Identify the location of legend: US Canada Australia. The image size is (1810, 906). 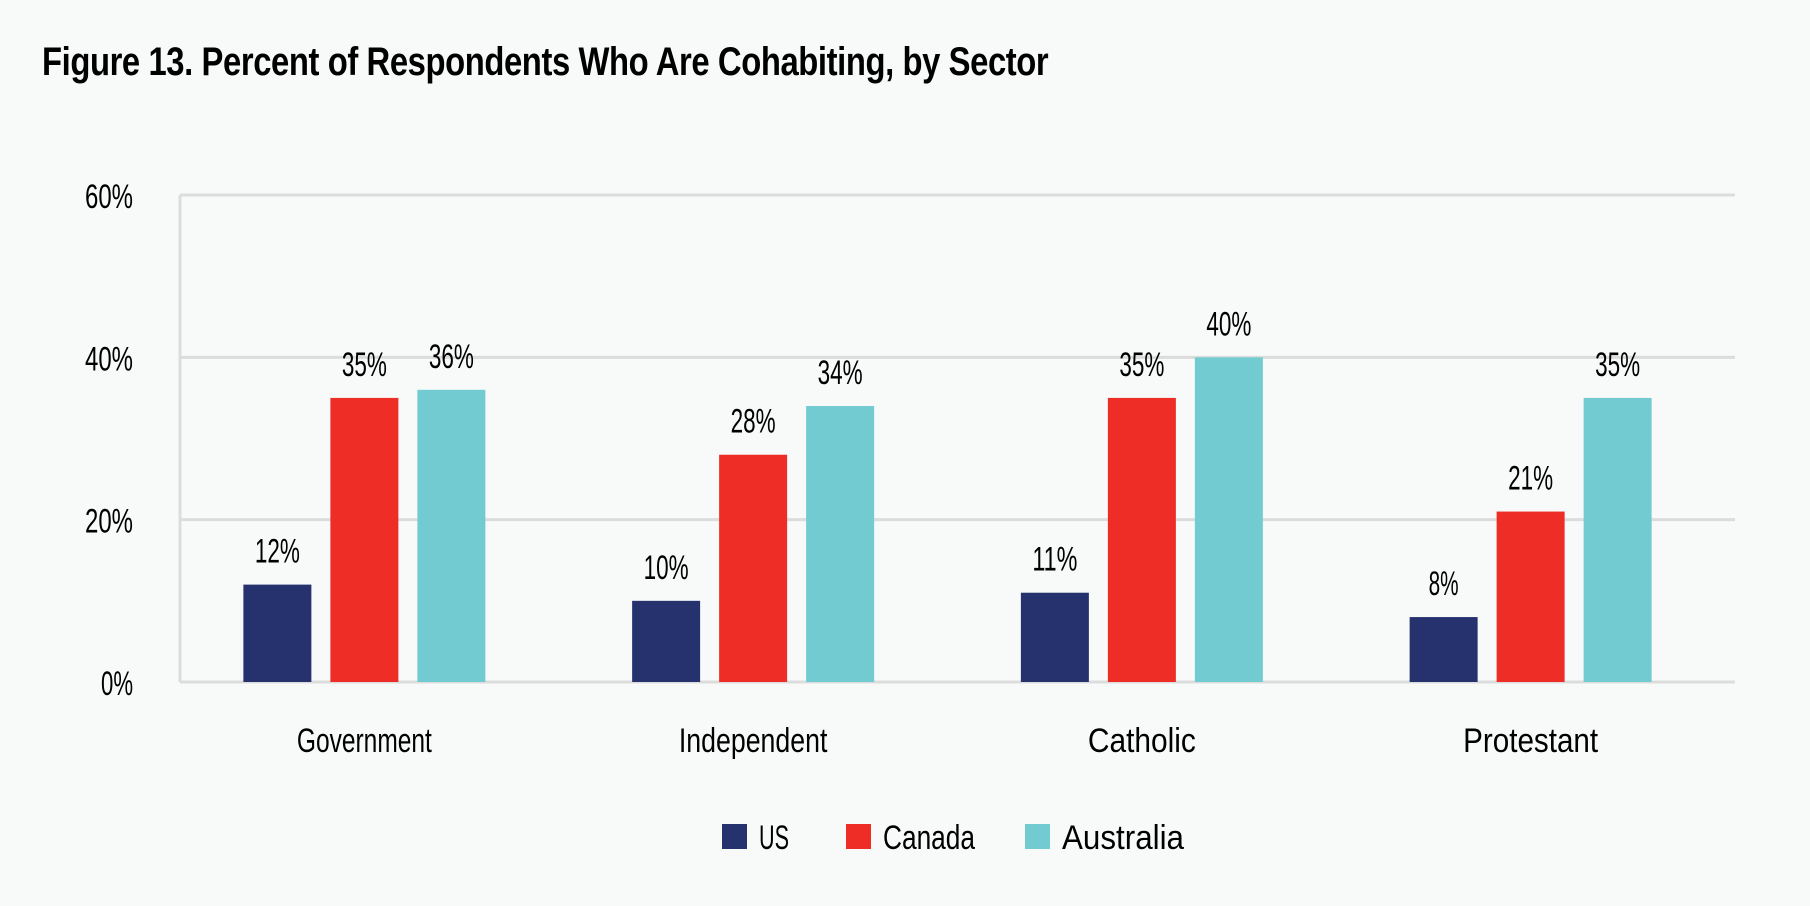
(953, 838).